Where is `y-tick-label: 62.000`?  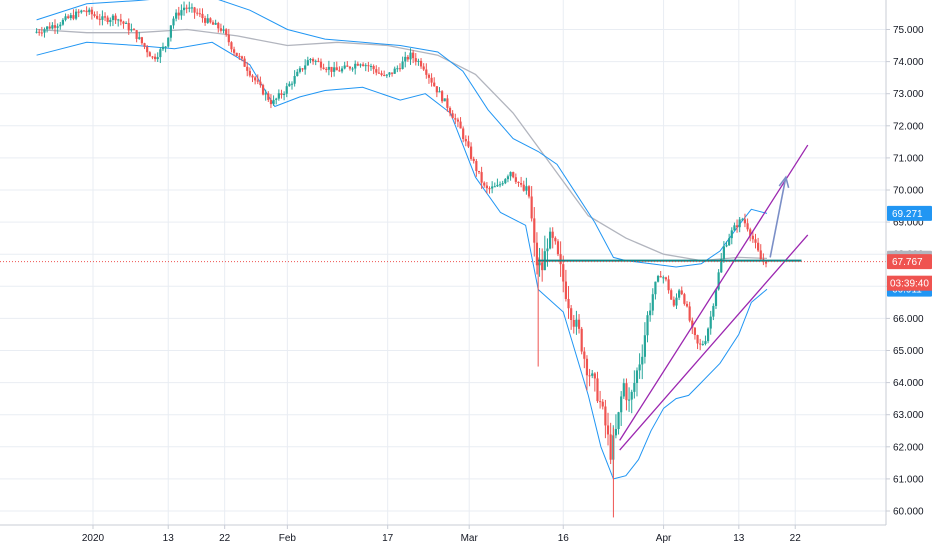 y-tick-label: 62.000 is located at coordinates (908, 447).